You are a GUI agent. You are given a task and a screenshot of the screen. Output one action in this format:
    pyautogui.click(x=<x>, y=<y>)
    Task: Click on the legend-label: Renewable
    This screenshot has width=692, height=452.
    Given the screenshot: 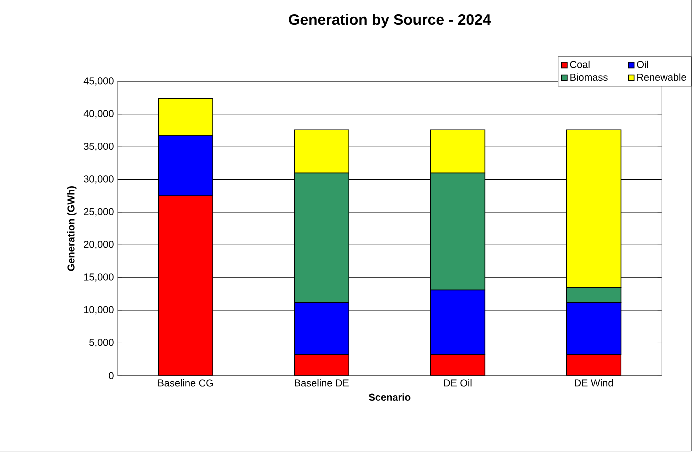 What is the action you would take?
    pyautogui.click(x=662, y=78)
    